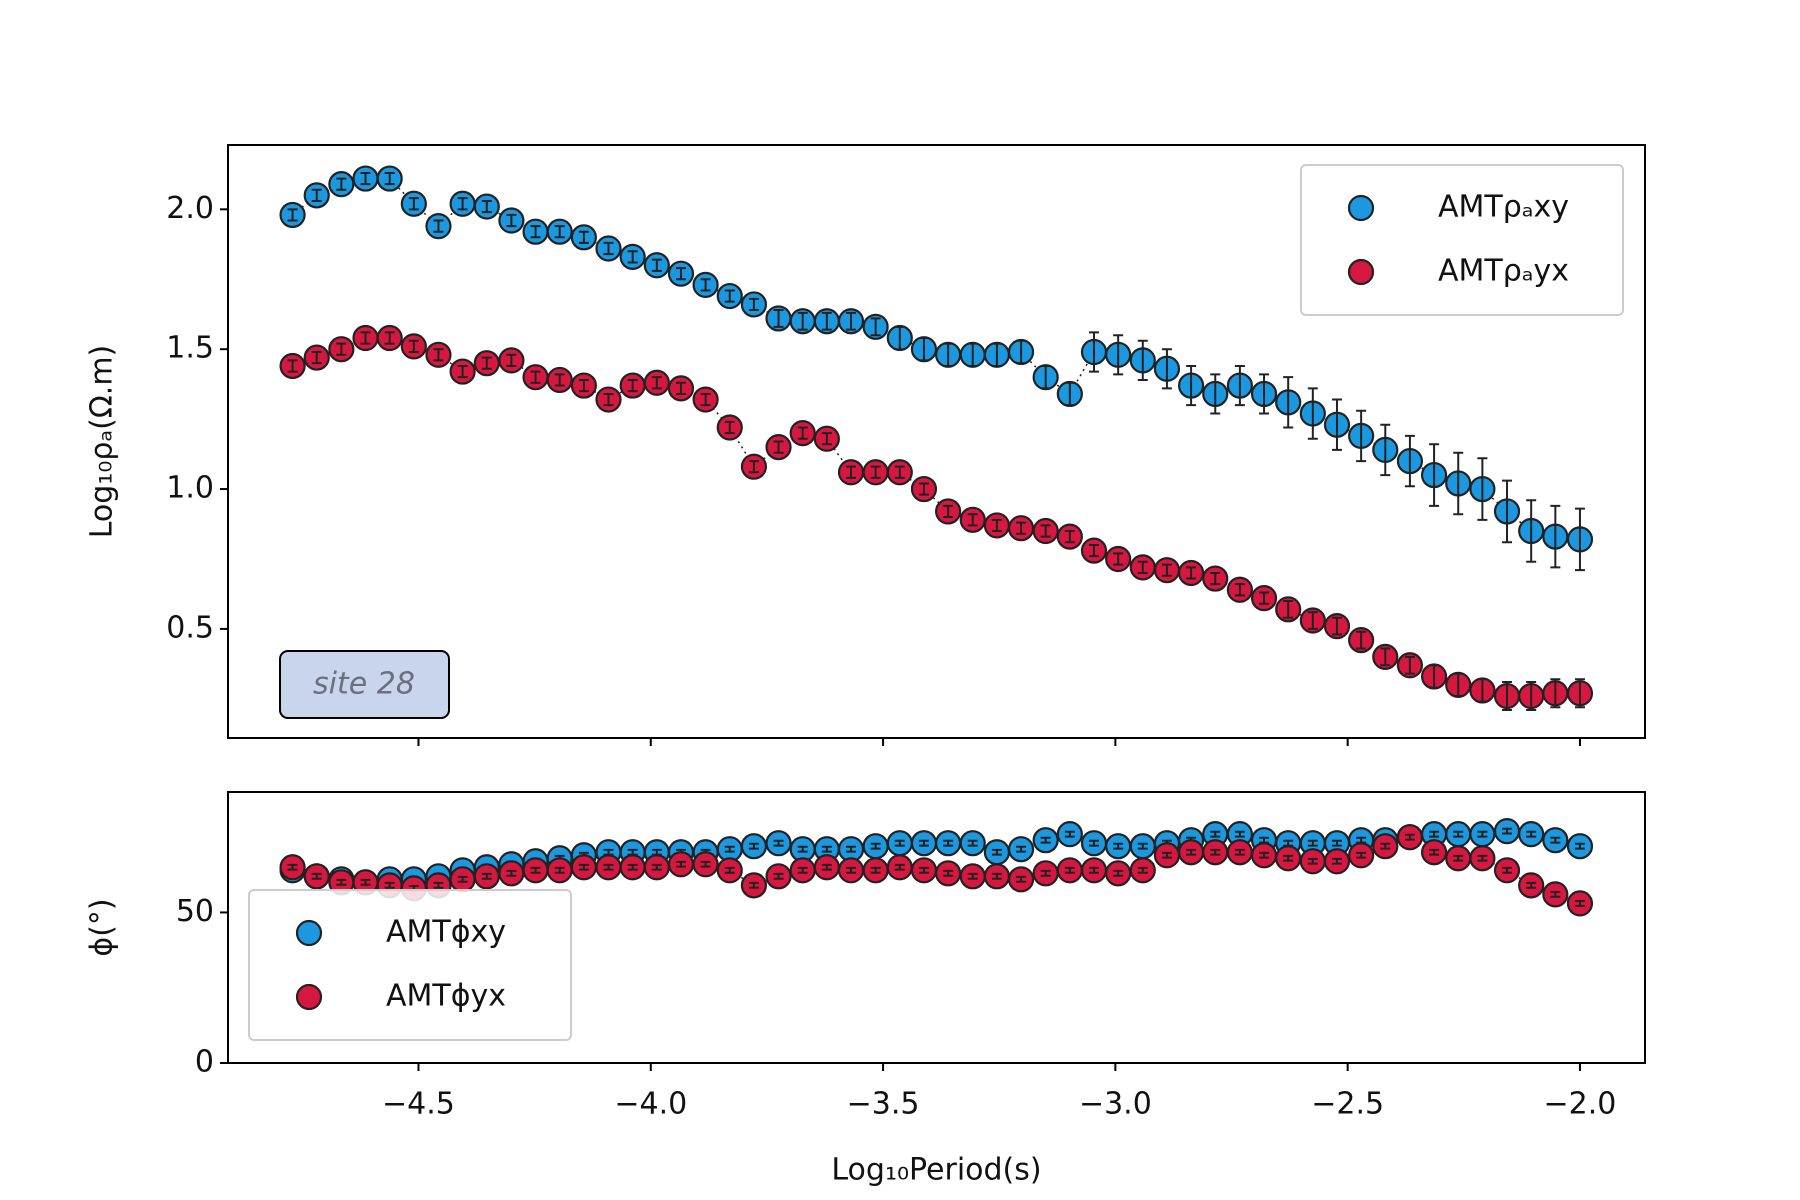 Image resolution: width=1800 pixels, height=1200 pixels. I want to click on legend-label: AMTρₐxy, so click(1503, 207).